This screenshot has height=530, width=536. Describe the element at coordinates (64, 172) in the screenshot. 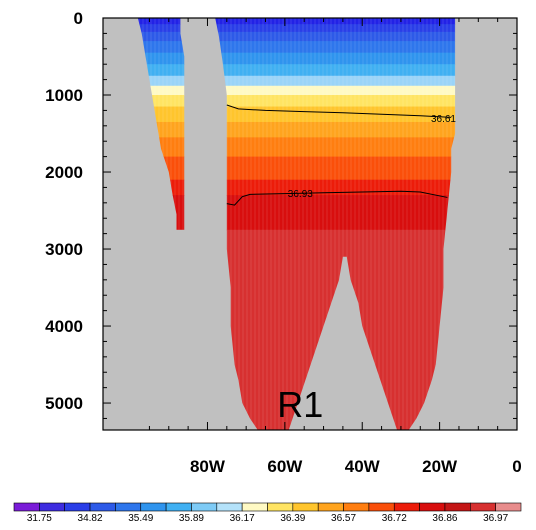

I see `y-tick-label-2: 2000` at that location.